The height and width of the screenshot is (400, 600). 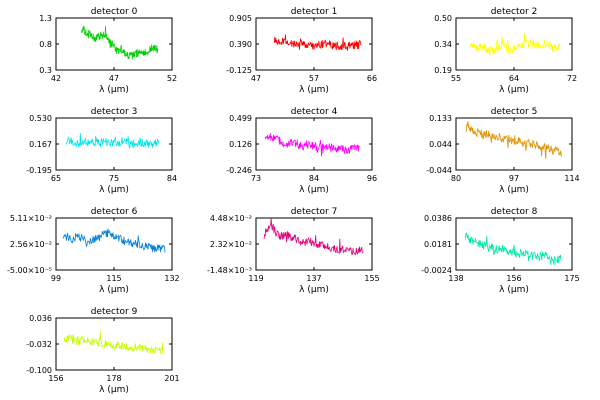 I want to click on panel-detector-5: detector 5 80 97 114 -0.044 0.044 0.133 λ (µm), so click(x=502, y=151).